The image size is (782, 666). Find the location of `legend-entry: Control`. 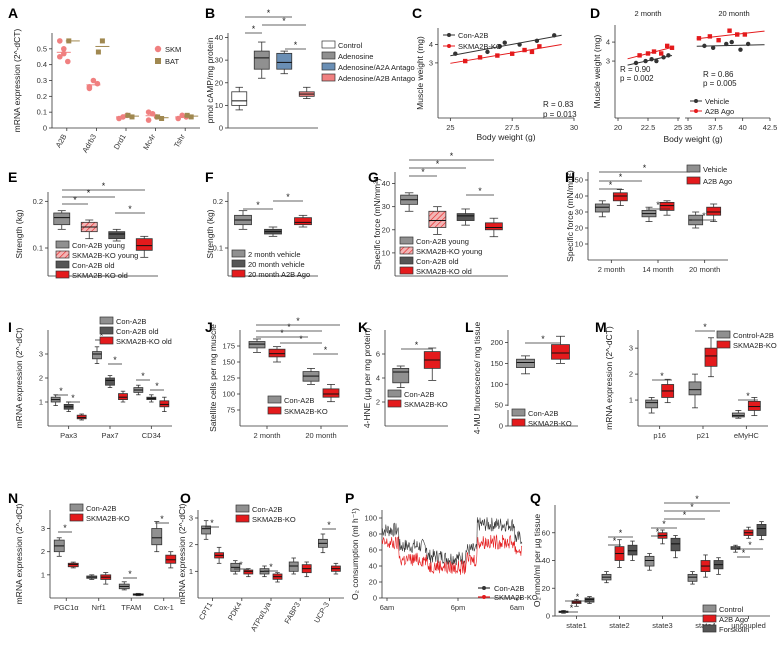

legend-entry: Control is located at coordinates (350, 45).